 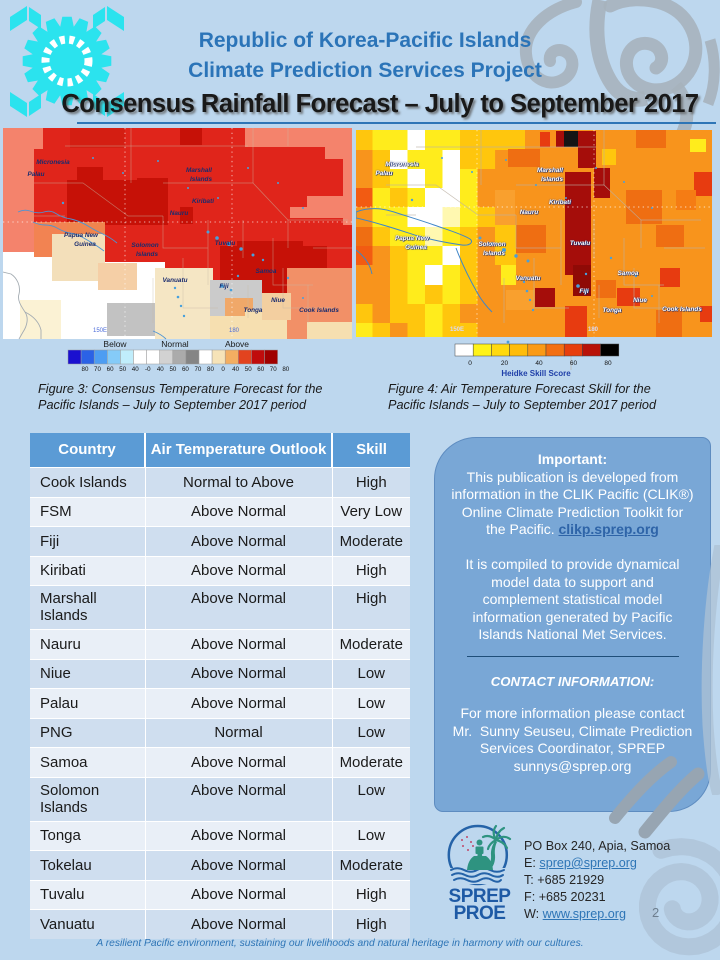 I want to click on svg-text: Heidke Skill Score, so click(x=536, y=373).